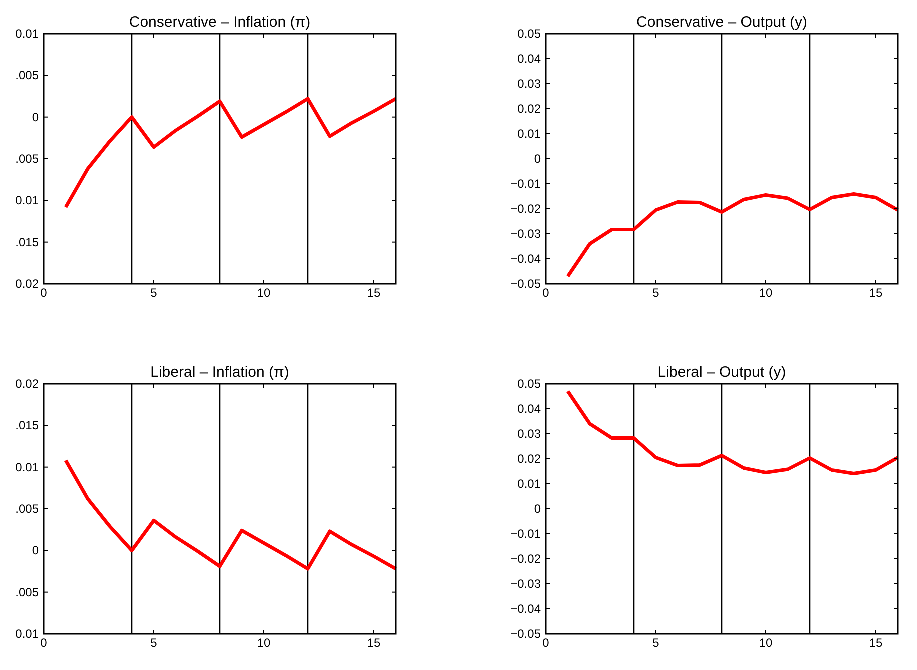 The image size is (917, 670). What do you see at coordinates (220, 372) in the screenshot?
I see `chart-title: Liberal – Inflation (π)` at bounding box center [220, 372].